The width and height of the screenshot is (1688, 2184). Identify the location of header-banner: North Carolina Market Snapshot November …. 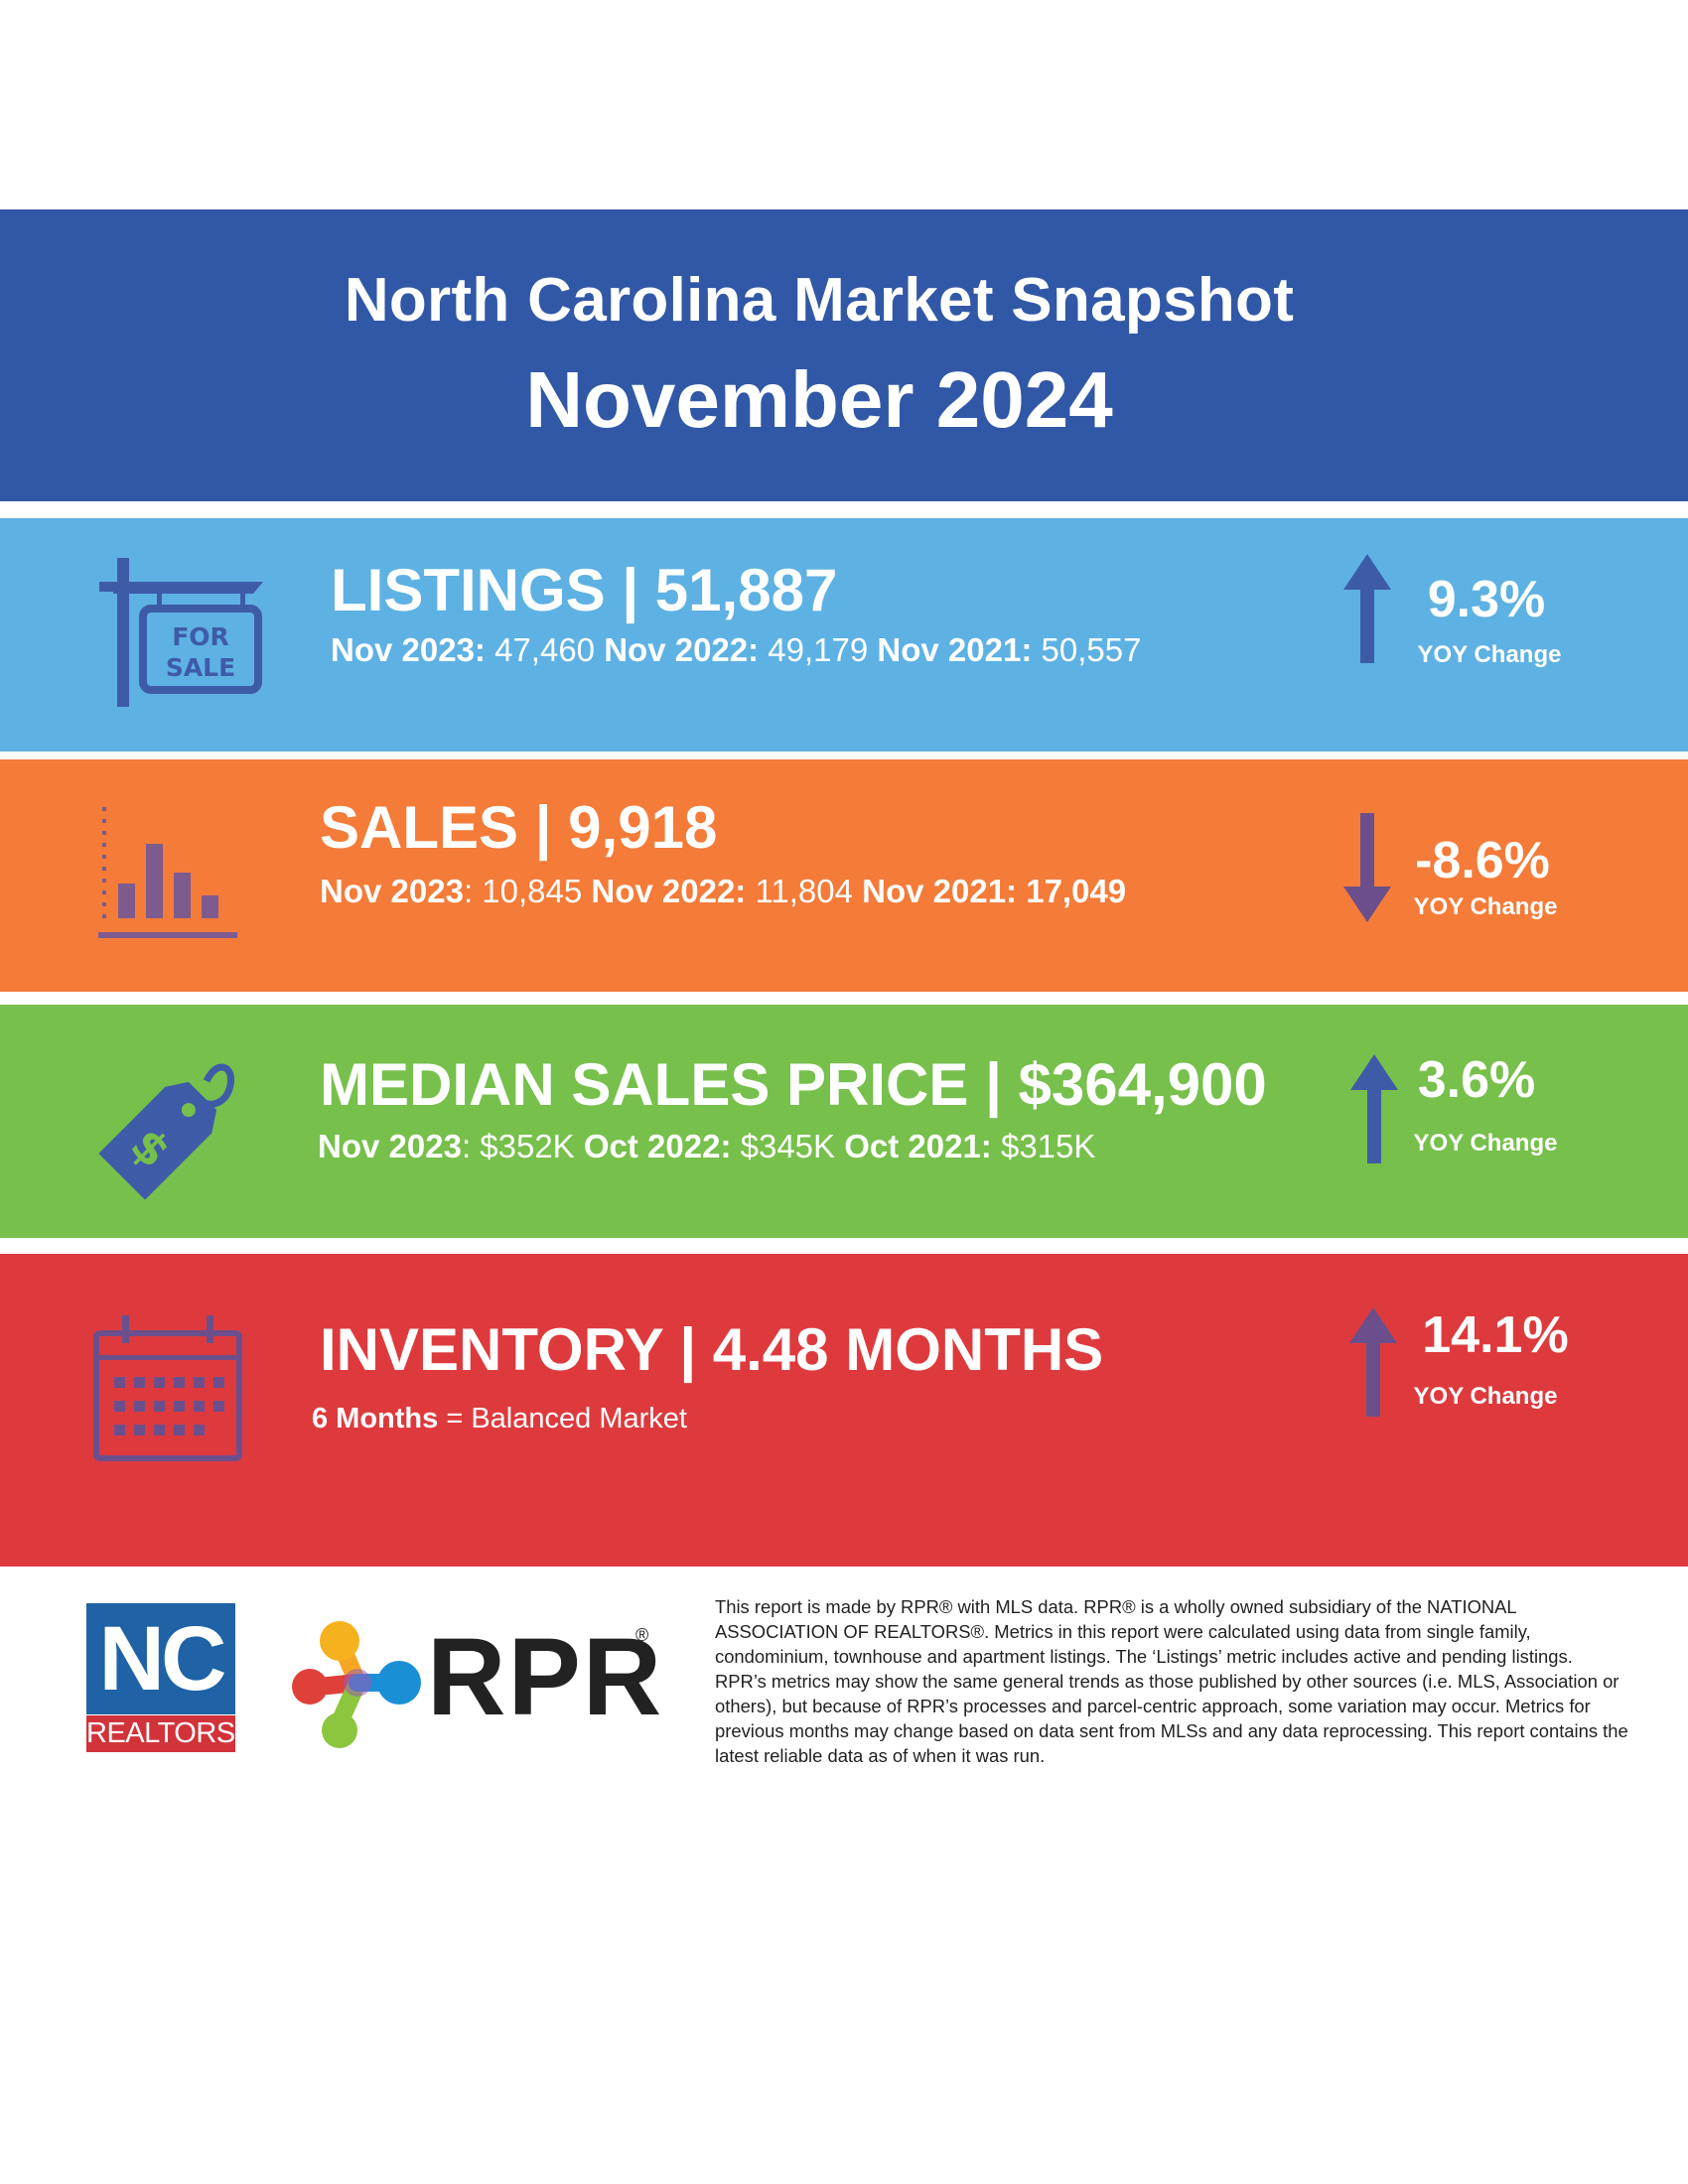
(844, 355).